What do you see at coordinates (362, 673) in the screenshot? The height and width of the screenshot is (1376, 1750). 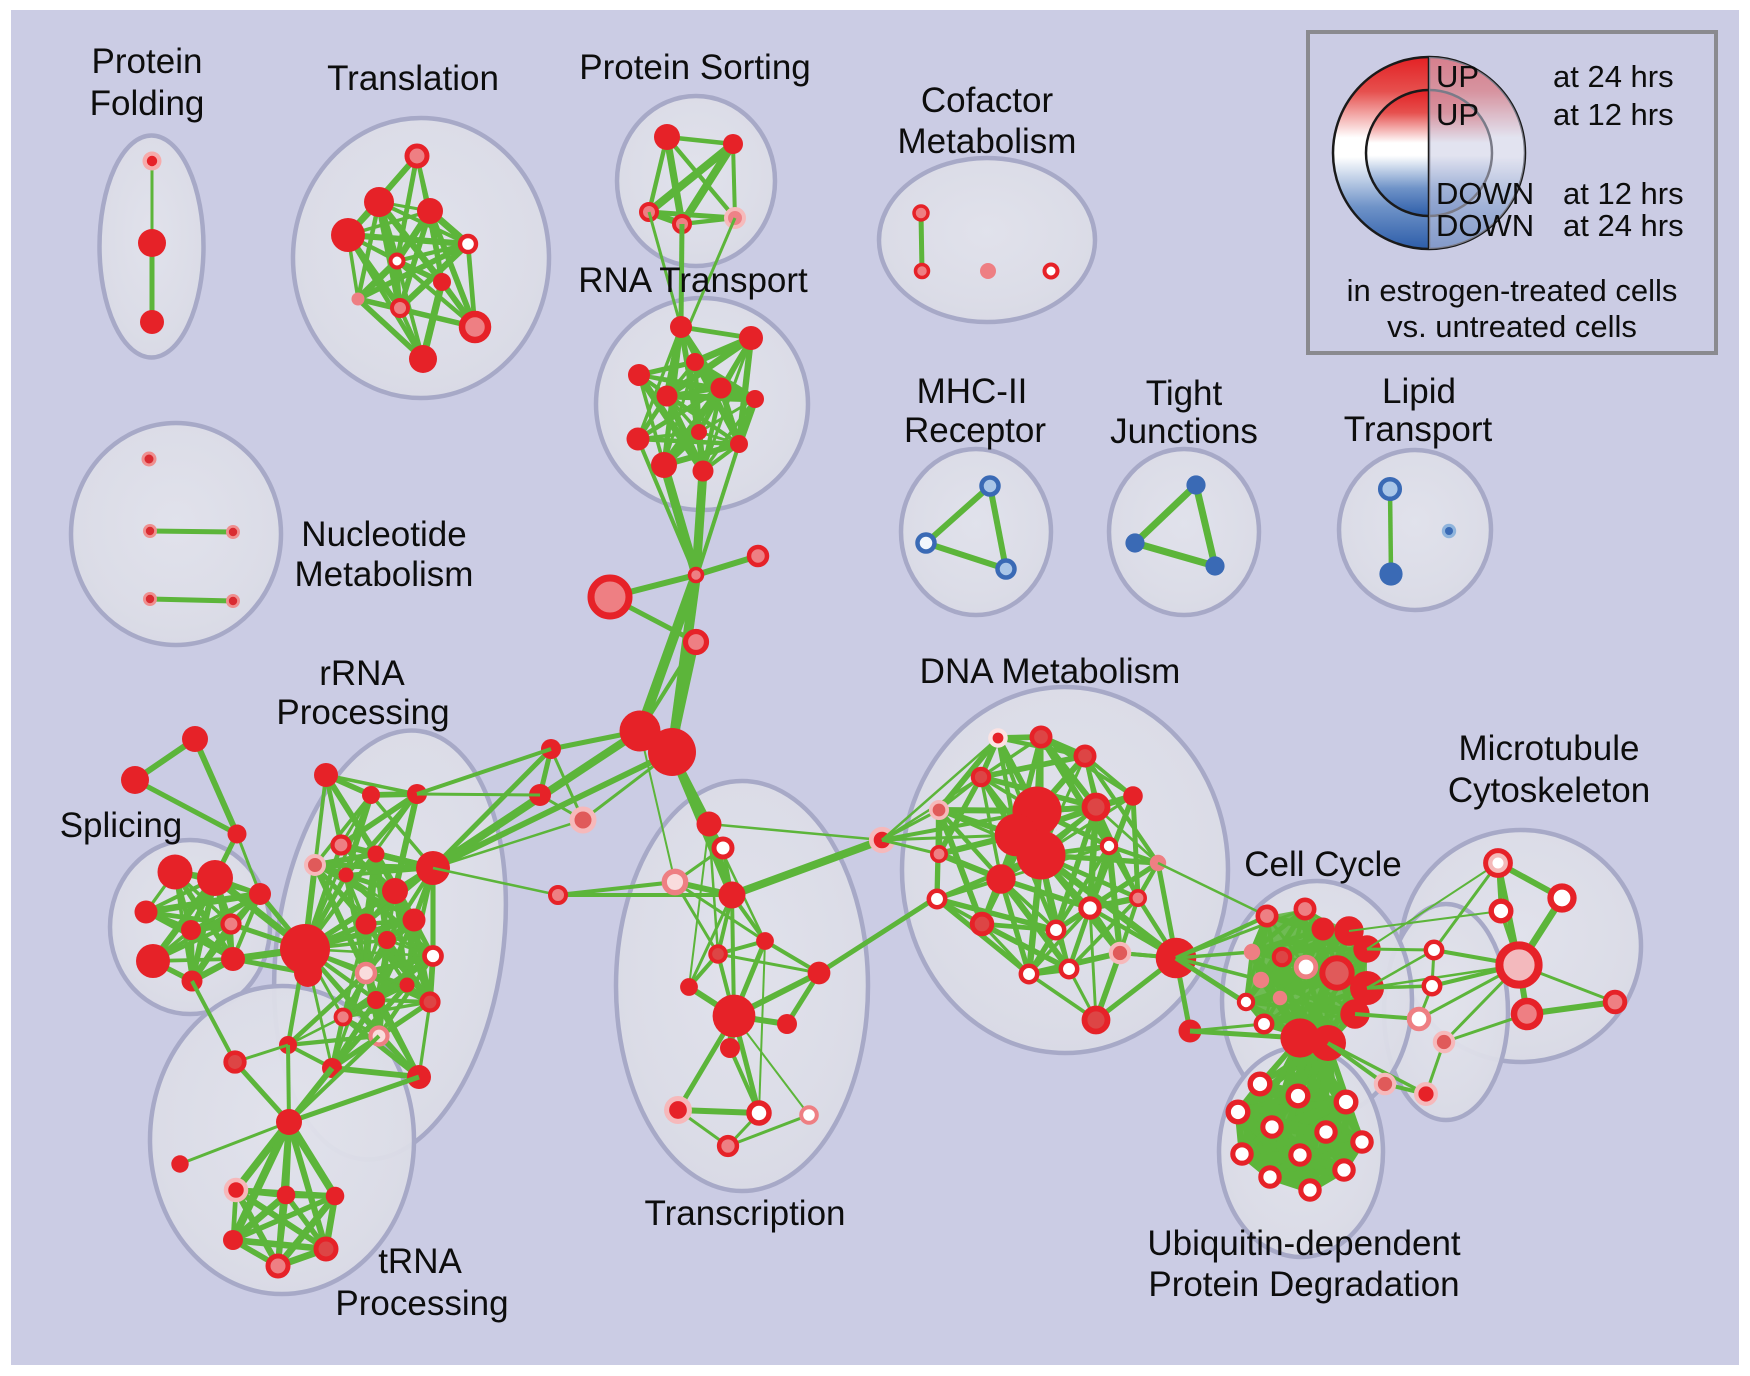 I see `svg-text: rRNA` at bounding box center [362, 673].